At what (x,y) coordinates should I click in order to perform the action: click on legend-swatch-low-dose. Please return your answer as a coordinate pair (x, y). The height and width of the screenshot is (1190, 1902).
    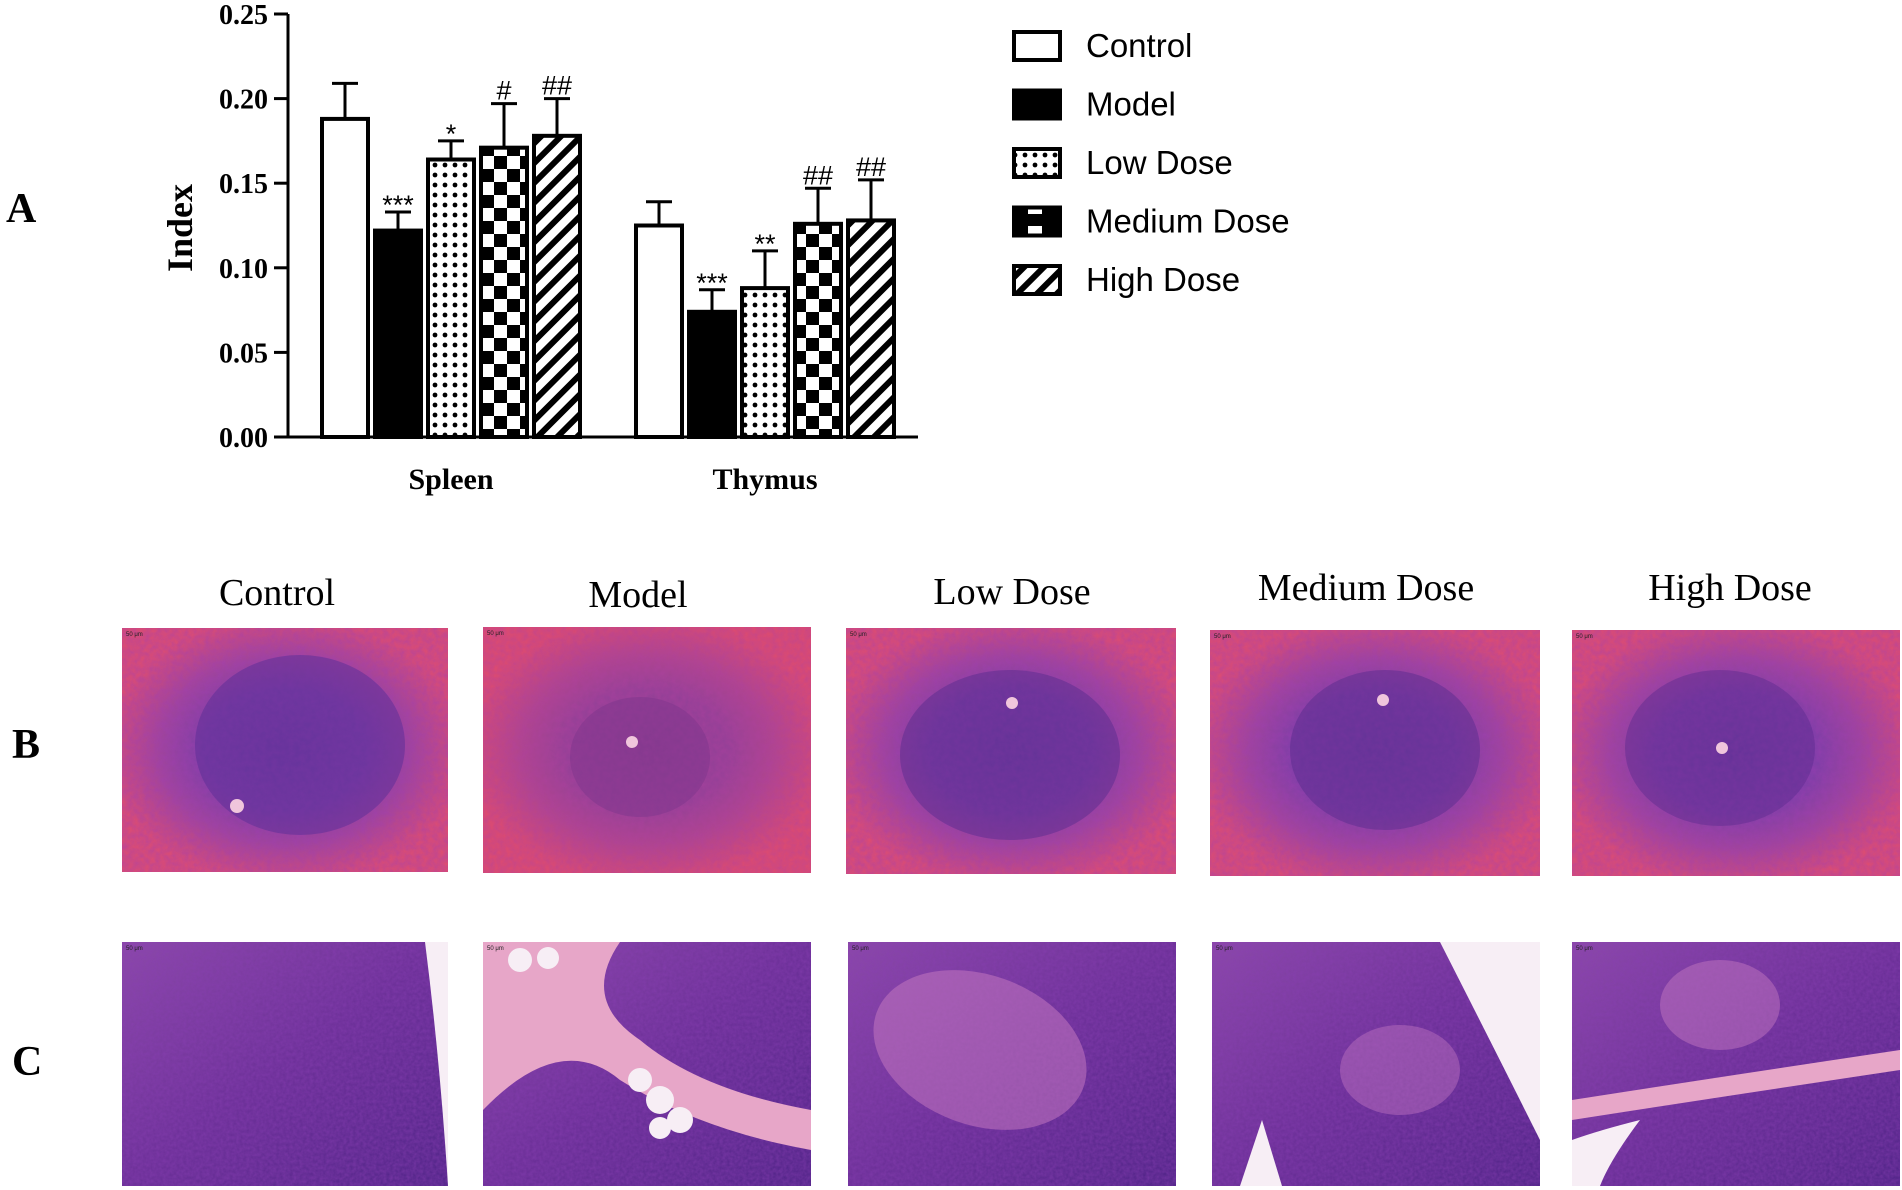
    Looking at the image, I should click on (1037, 163).